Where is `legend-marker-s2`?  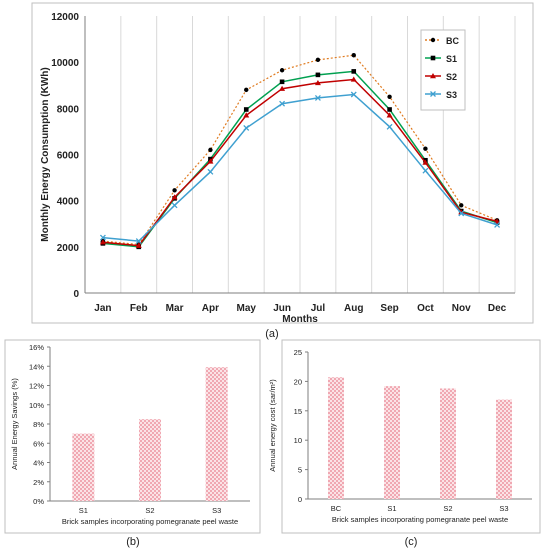 legend-marker-s2 is located at coordinates (433, 76).